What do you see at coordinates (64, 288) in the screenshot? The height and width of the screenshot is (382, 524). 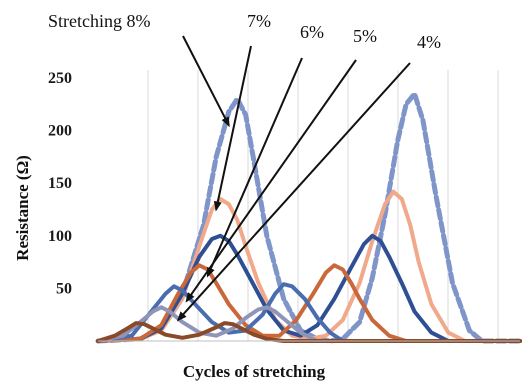 I see `y-tick-label: 50` at bounding box center [64, 288].